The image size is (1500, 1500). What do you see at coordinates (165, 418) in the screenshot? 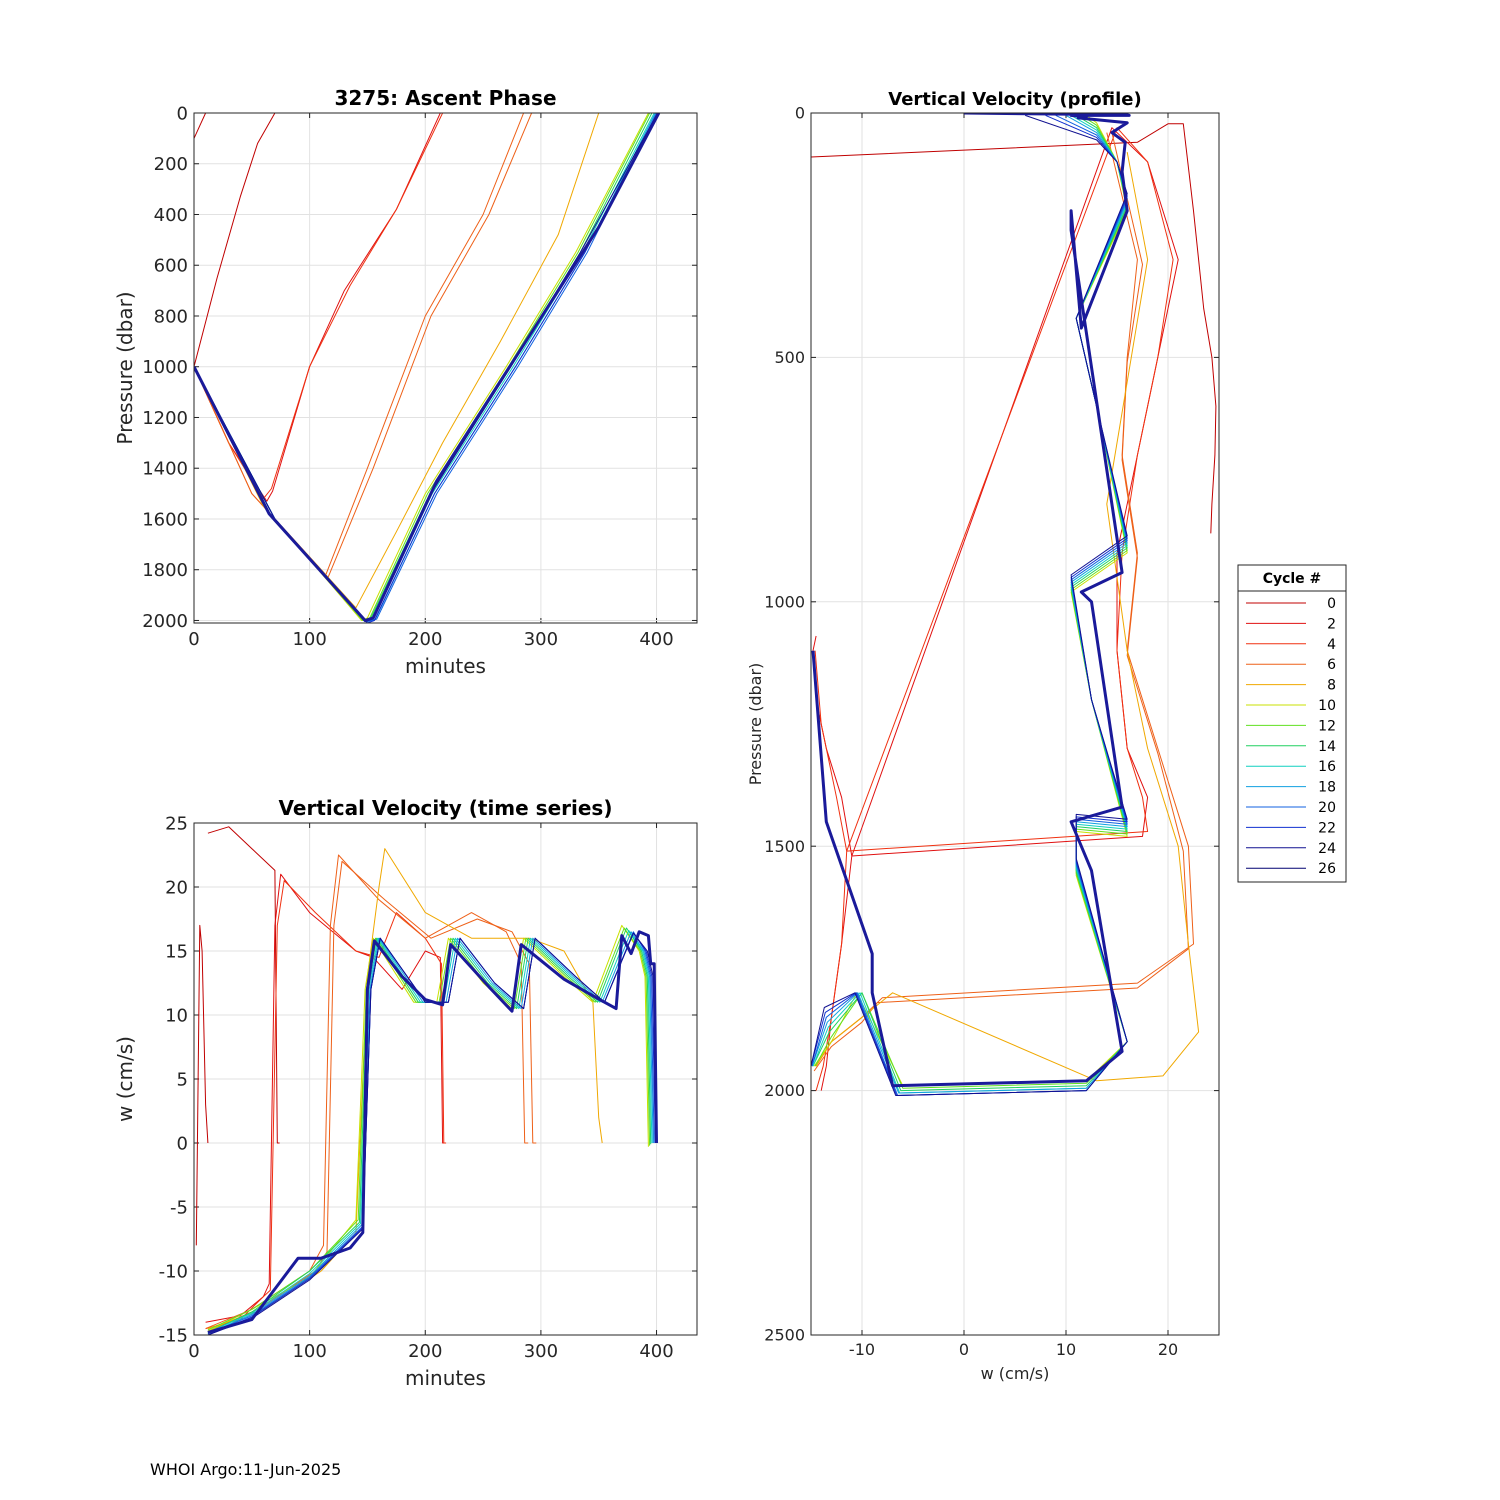
I see `y-tick-label: 1200` at bounding box center [165, 418].